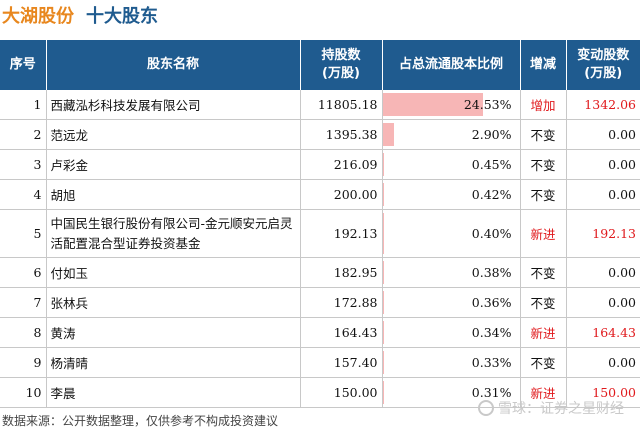 The image size is (640, 430). I want to click on changed-shares: 192.13, so click(603, 233).